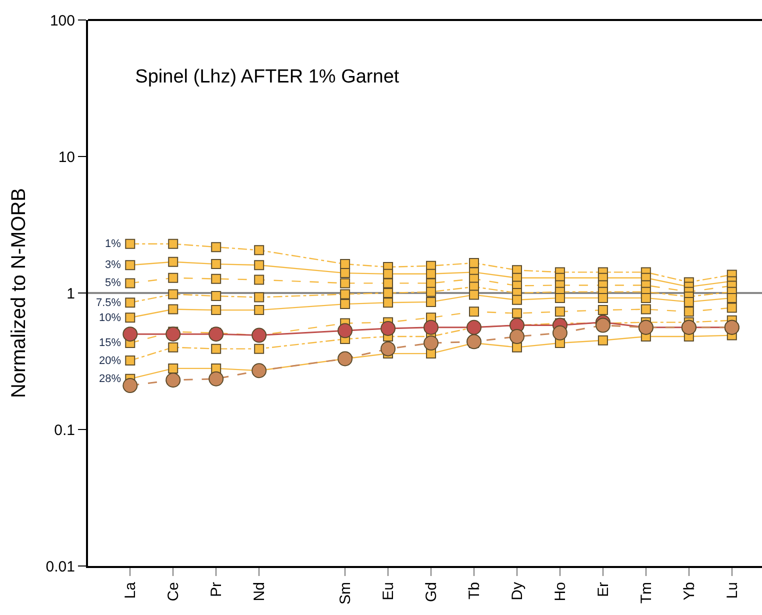 This screenshot has height=615, width=762. Describe the element at coordinates (259, 592) in the screenshot. I see `x-tick-label: Nd` at that location.